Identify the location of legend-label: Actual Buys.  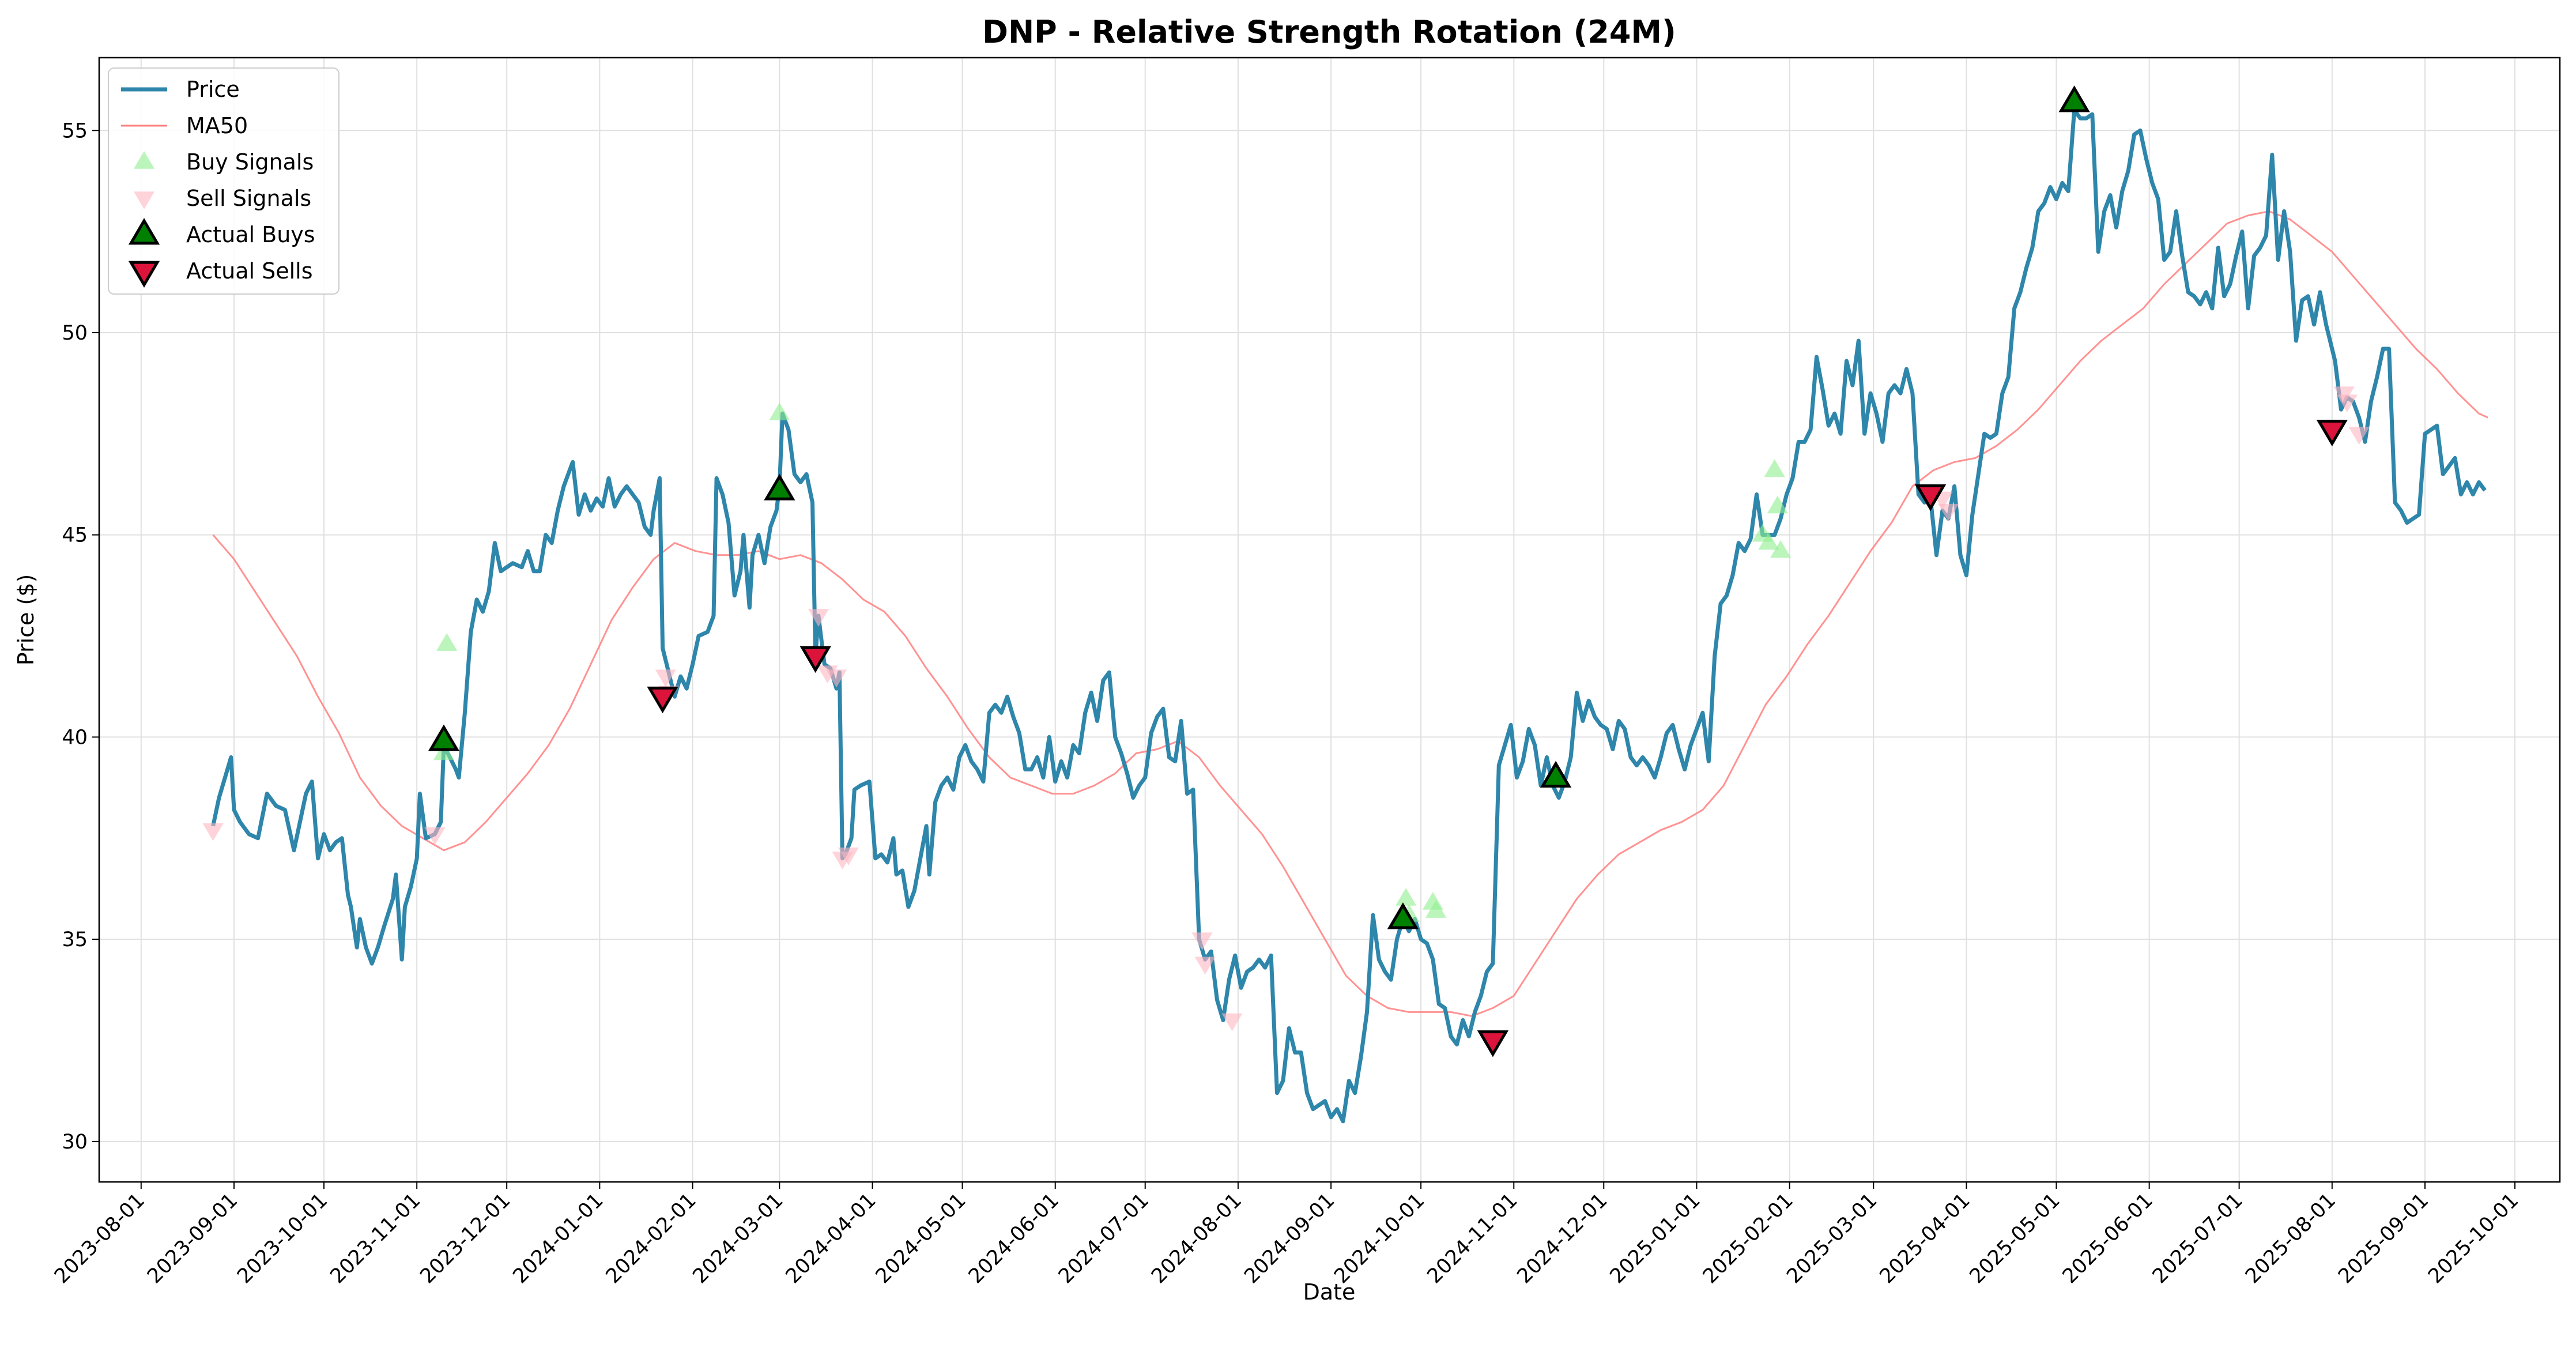
(250, 235).